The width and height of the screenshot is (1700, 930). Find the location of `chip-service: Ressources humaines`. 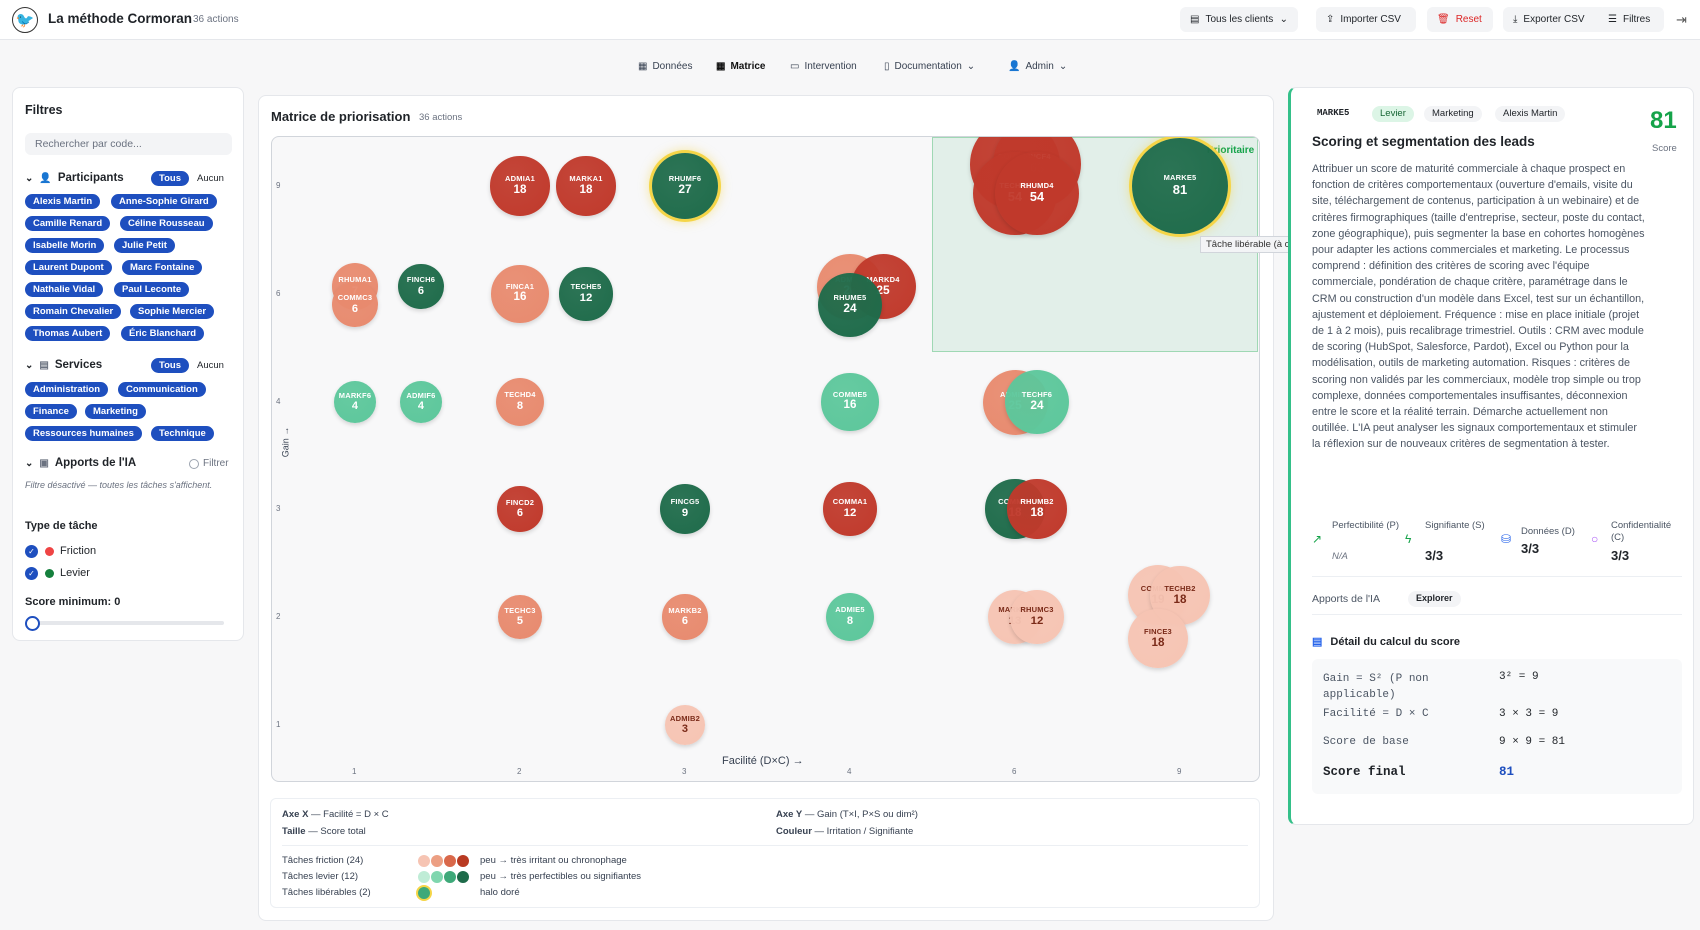

chip-service: Ressources humaines is located at coordinates (83, 433).